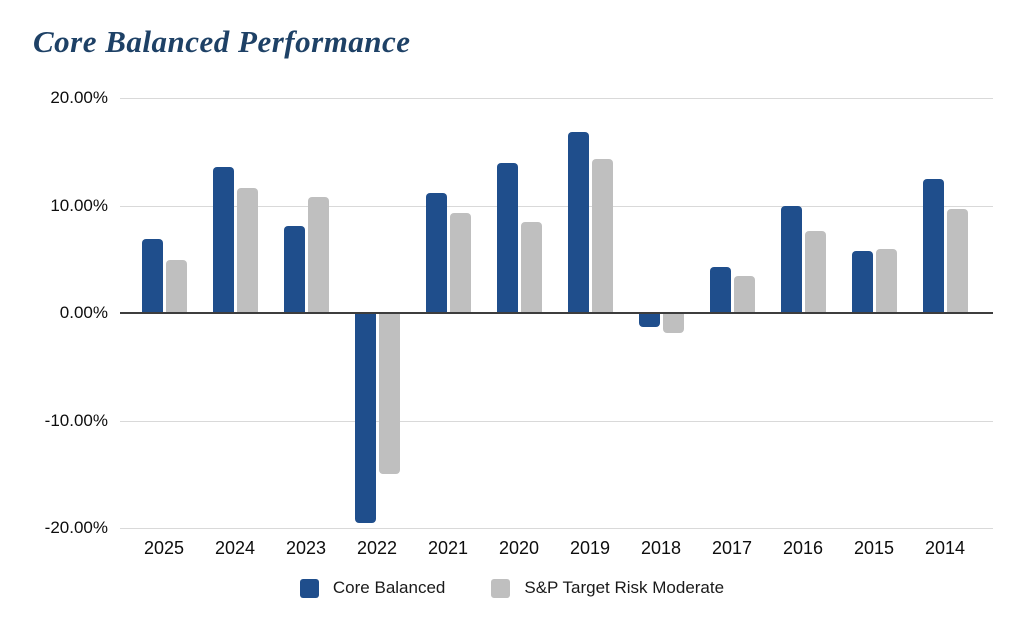  Describe the element at coordinates (222, 41) in the screenshot. I see `chart-title: Core Balanced Performance` at that location.